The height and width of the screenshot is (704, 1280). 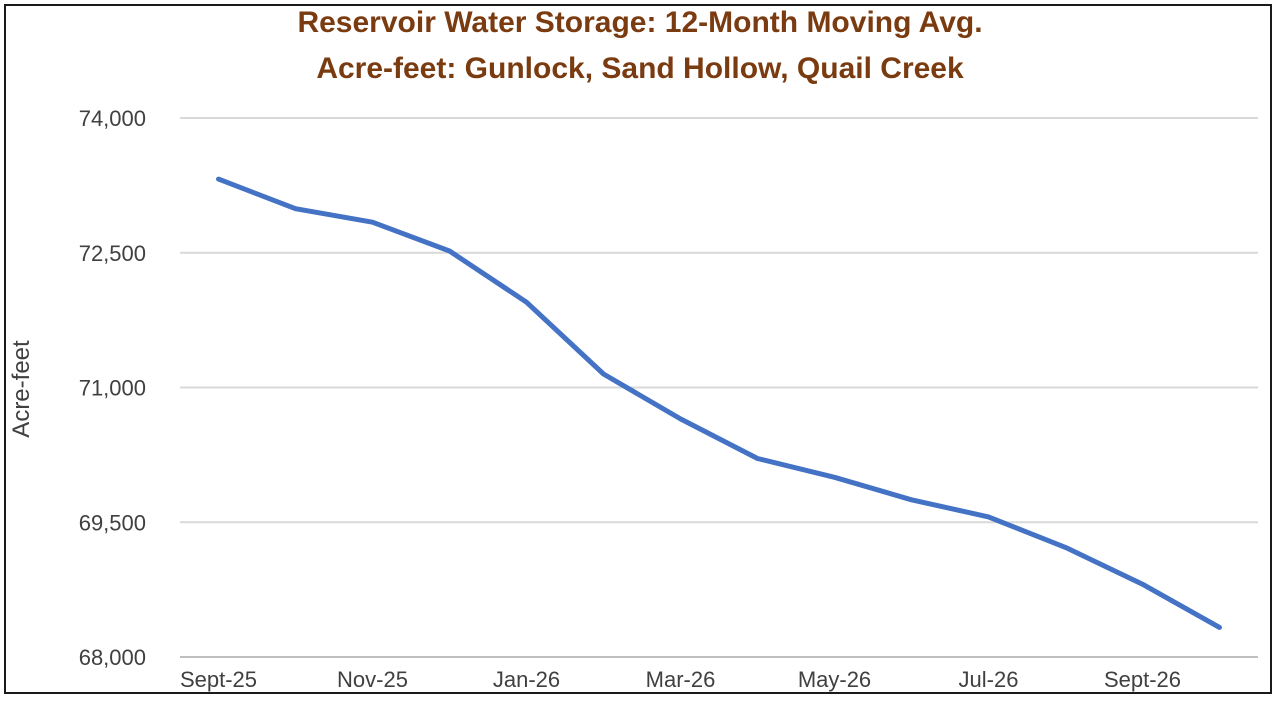 What do you see at coordinates (834, 679) in the screenshot?
I see `x-tick-label: May-26` at bounding box center [834, 679].